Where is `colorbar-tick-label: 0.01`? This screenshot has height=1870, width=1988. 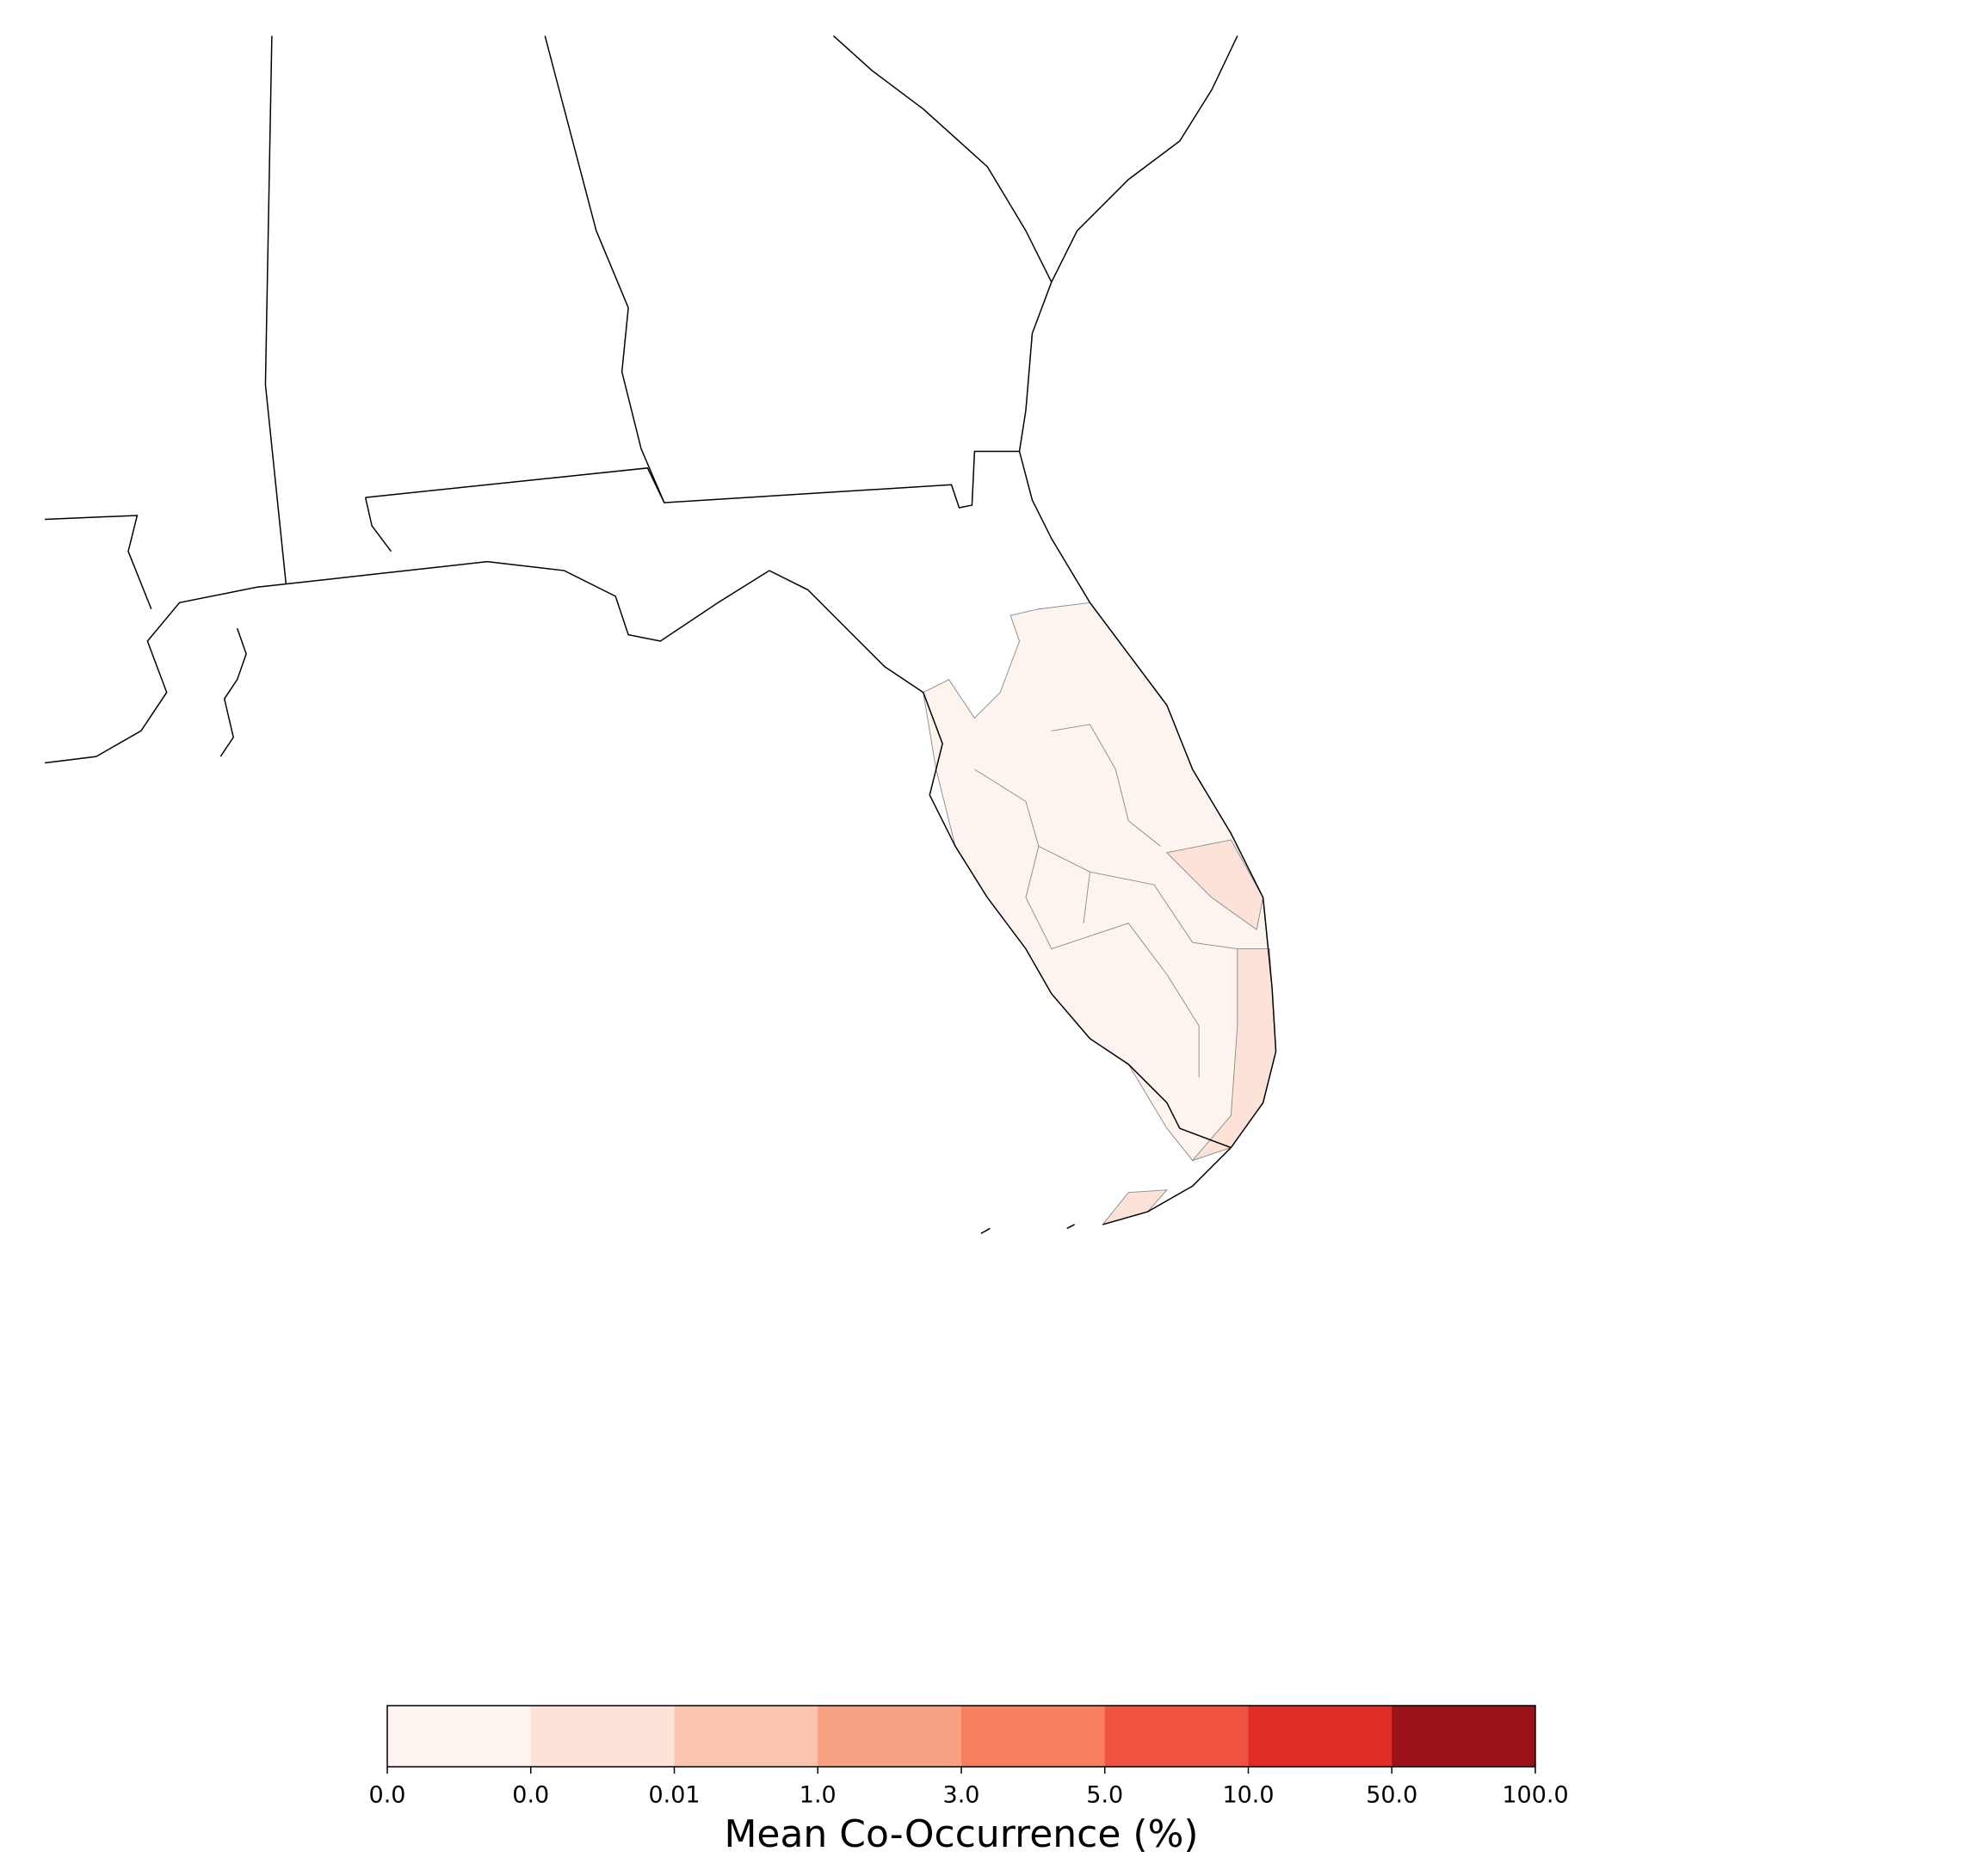 colorbar-tick-label: 0.01 is located at coordinates (674, 1796).